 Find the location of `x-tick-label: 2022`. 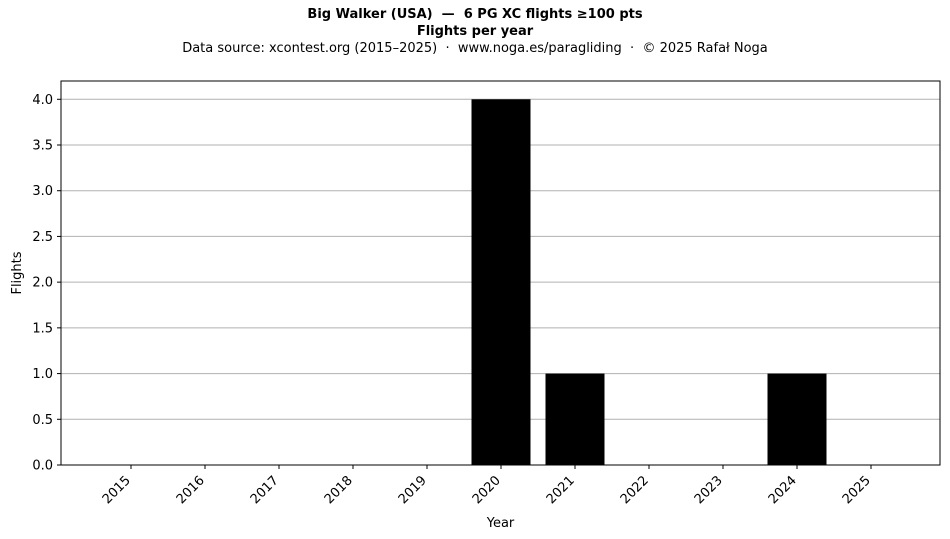

x-tick-label: 2022 is located at coordinates (635, 490).